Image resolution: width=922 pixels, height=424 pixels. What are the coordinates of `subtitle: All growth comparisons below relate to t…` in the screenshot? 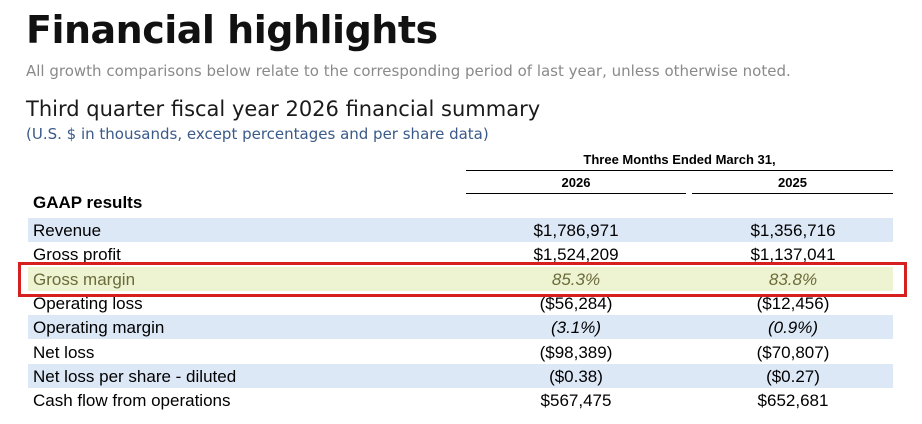 It's located at (408, 71).